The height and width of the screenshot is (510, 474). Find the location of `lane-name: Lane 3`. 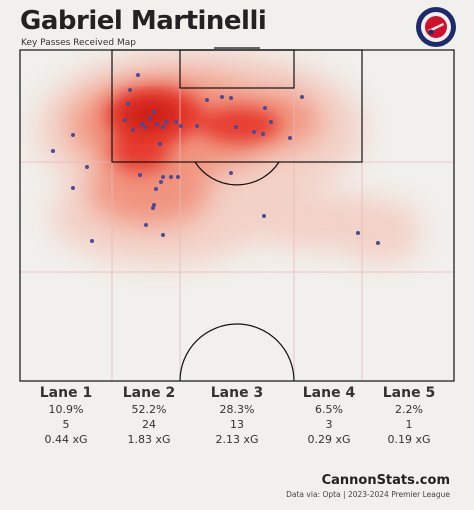

lane-name: Lane 3 is located at coordinates (237, 393).